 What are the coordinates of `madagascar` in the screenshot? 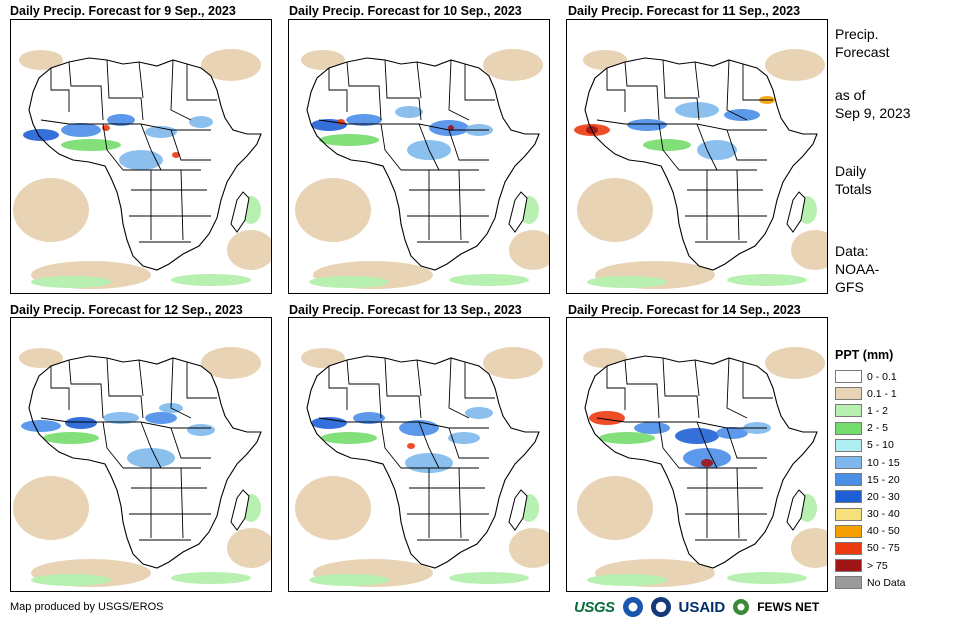 It's located at (796, 212).